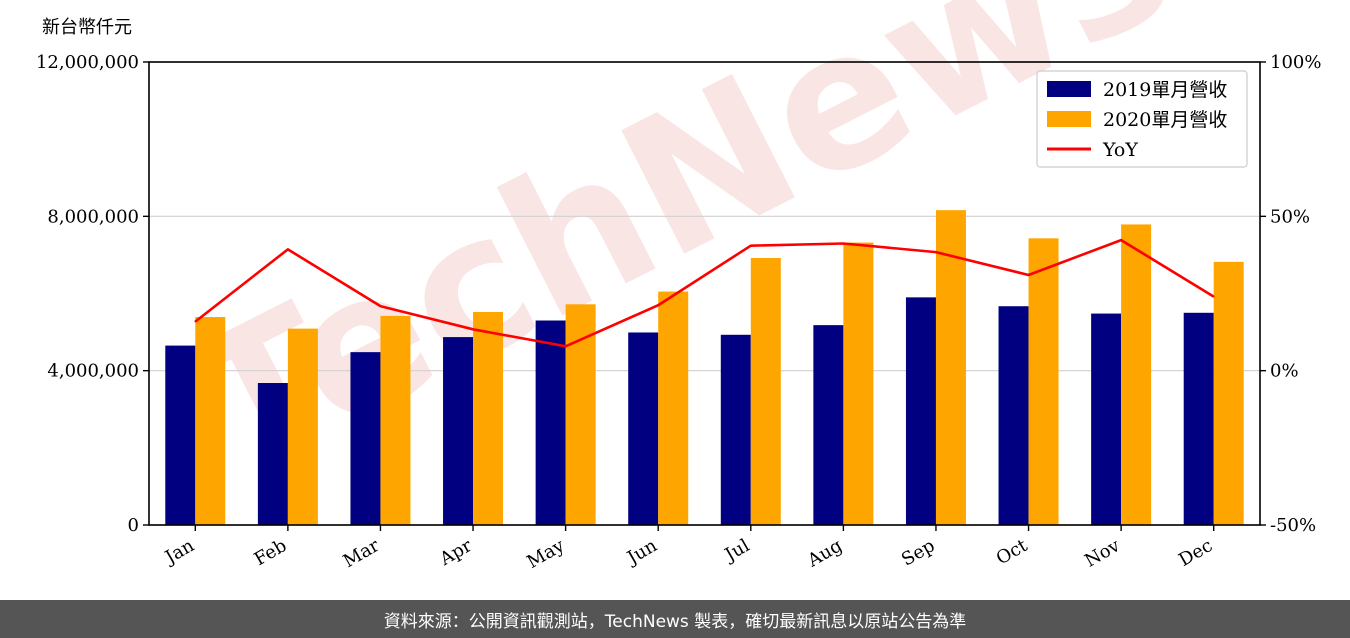 The width and height of the screenshot is (1350, 638). What do you see at coordinates (824, 553) in the screenshot?
I see `x-tick-label-aug: Aug` at bounding box center [824, 553].